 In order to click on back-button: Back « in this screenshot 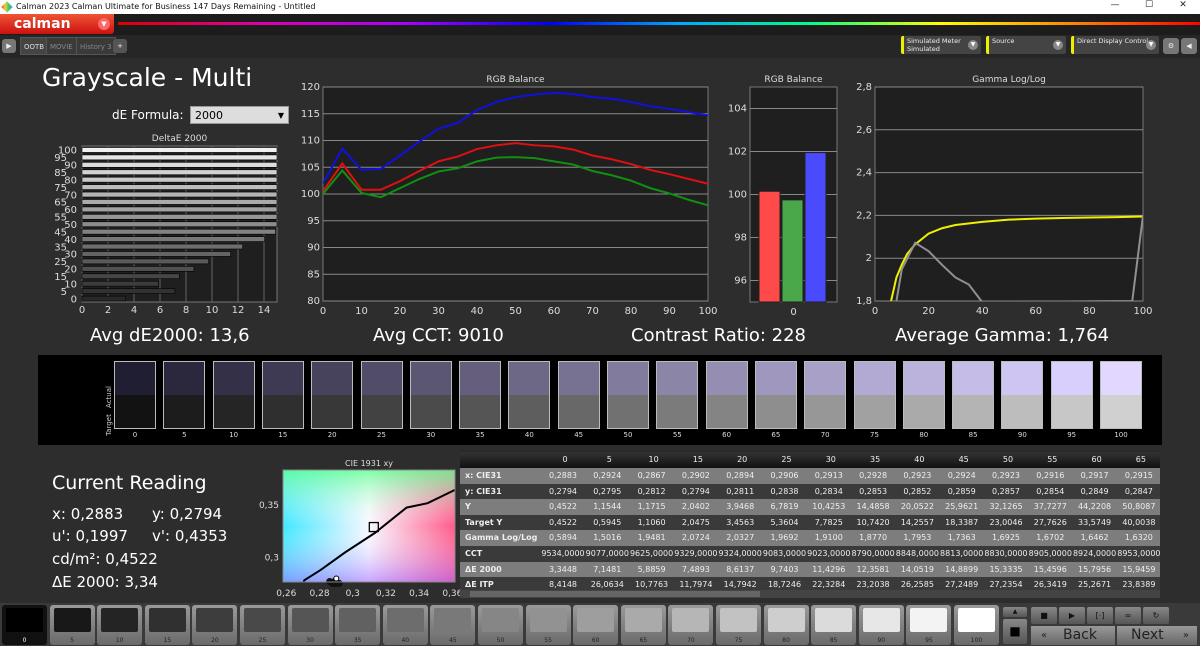, I will do `click(1073, 635)`.